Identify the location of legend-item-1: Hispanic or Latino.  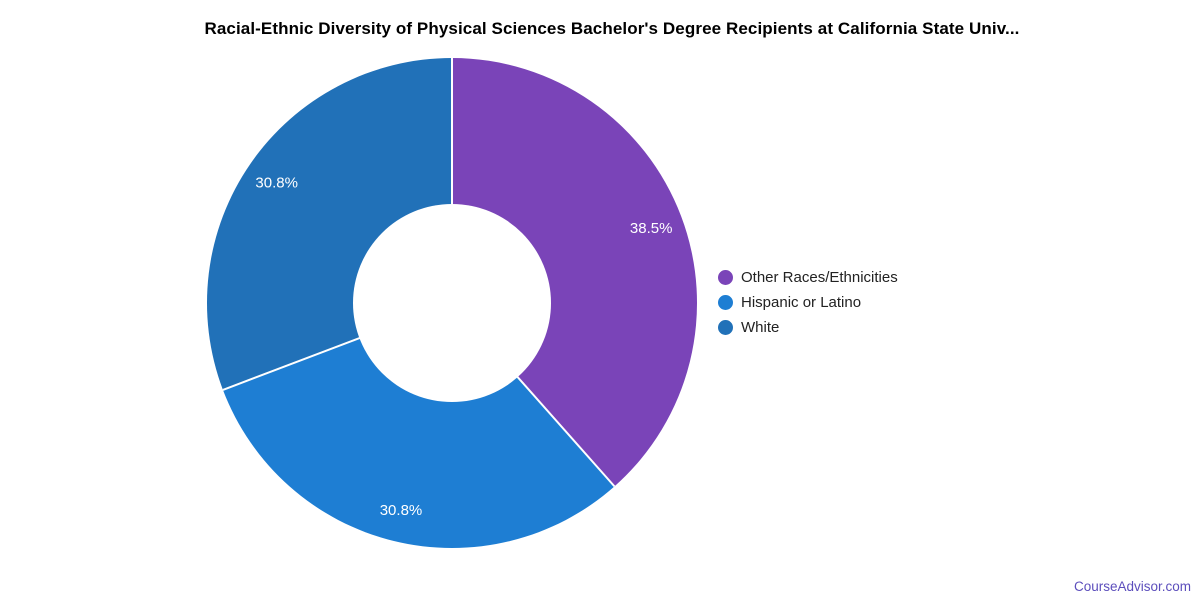
(808, 302).